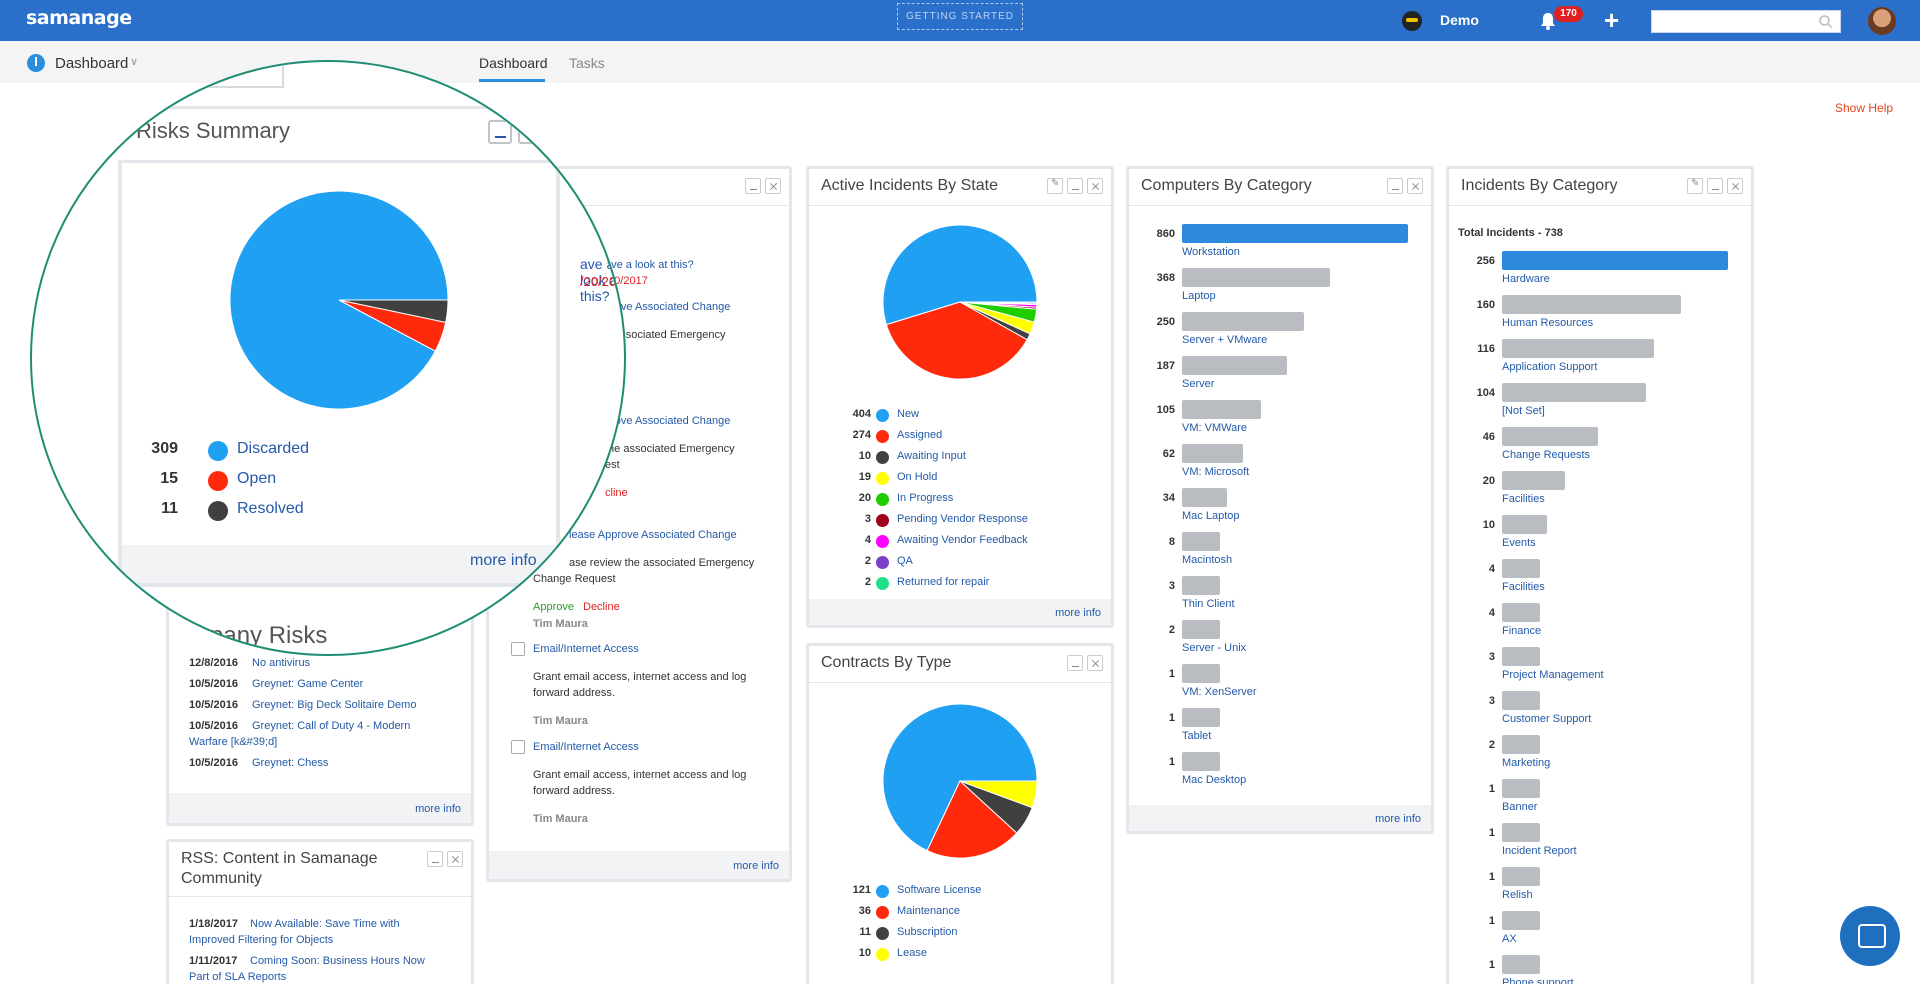 The height and width of the screenshot is (984, 1920). What do you see at coordinates (328, 509) in the screenshot?
I see `legend-item: 11 Resolved` at bounding box center [328, 509].